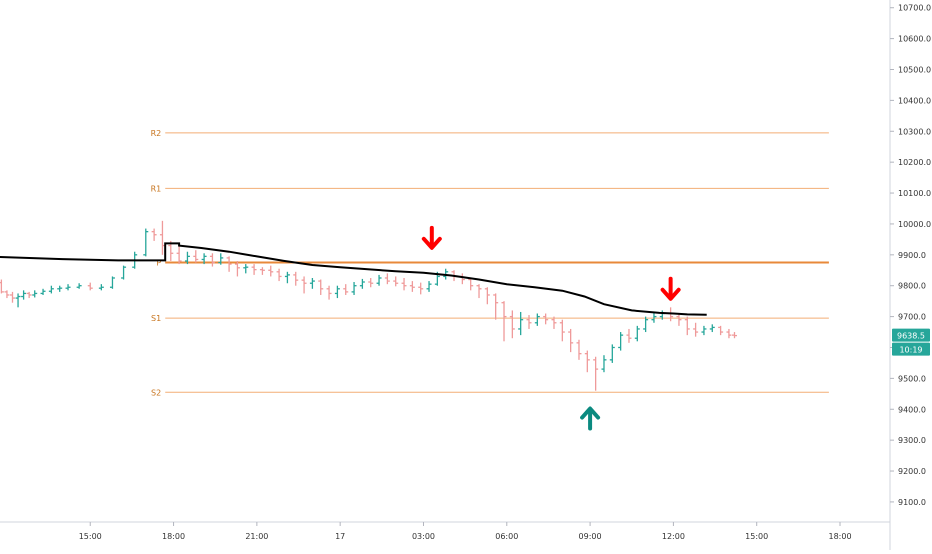 Image resolution: width=932 pixels, height=554 pixels. I want to click on y-tick-label: 9500.0, so click(912, 378).